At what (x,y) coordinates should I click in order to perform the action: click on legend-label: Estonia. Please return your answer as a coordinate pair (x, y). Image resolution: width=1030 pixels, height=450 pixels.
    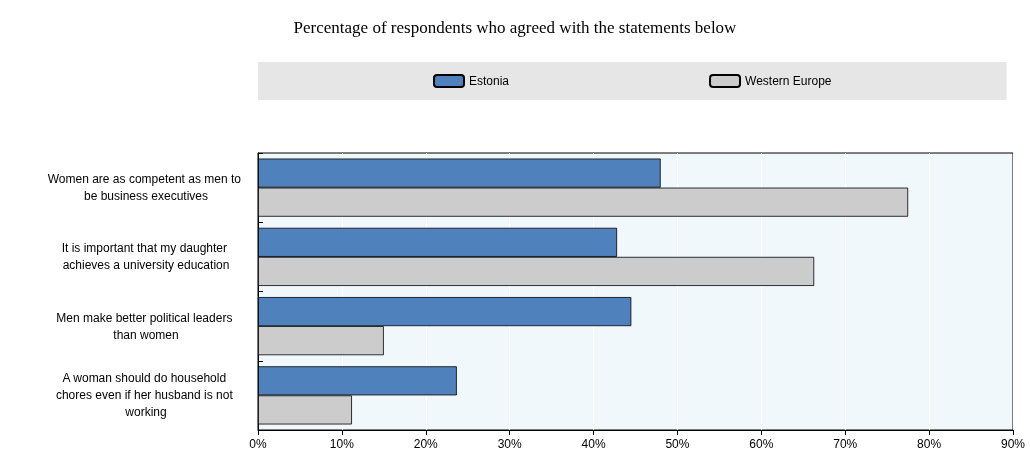
    Looking at the image, I should click on (489, 81).